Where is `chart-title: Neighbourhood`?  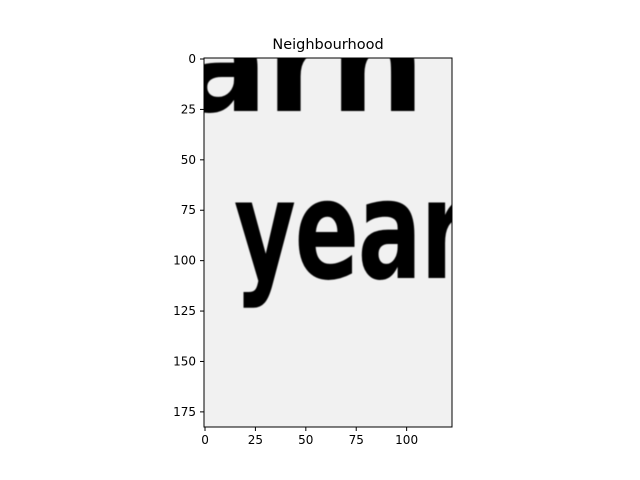 chart-title: Neighbourhood is located at coordinates (327, 45).